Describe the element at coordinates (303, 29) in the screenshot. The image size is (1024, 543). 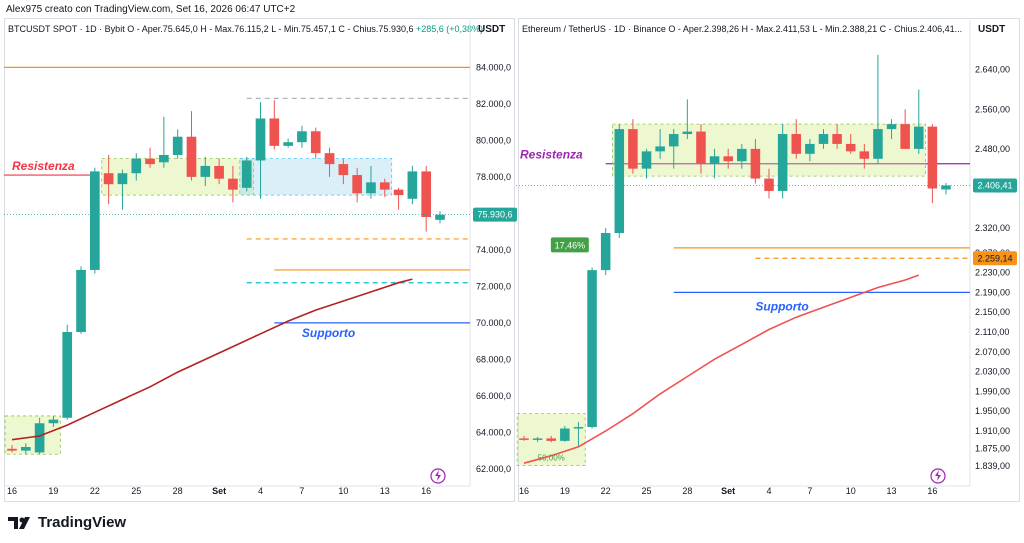
I see `btc-low: L - Min.75.457,1` at that location.